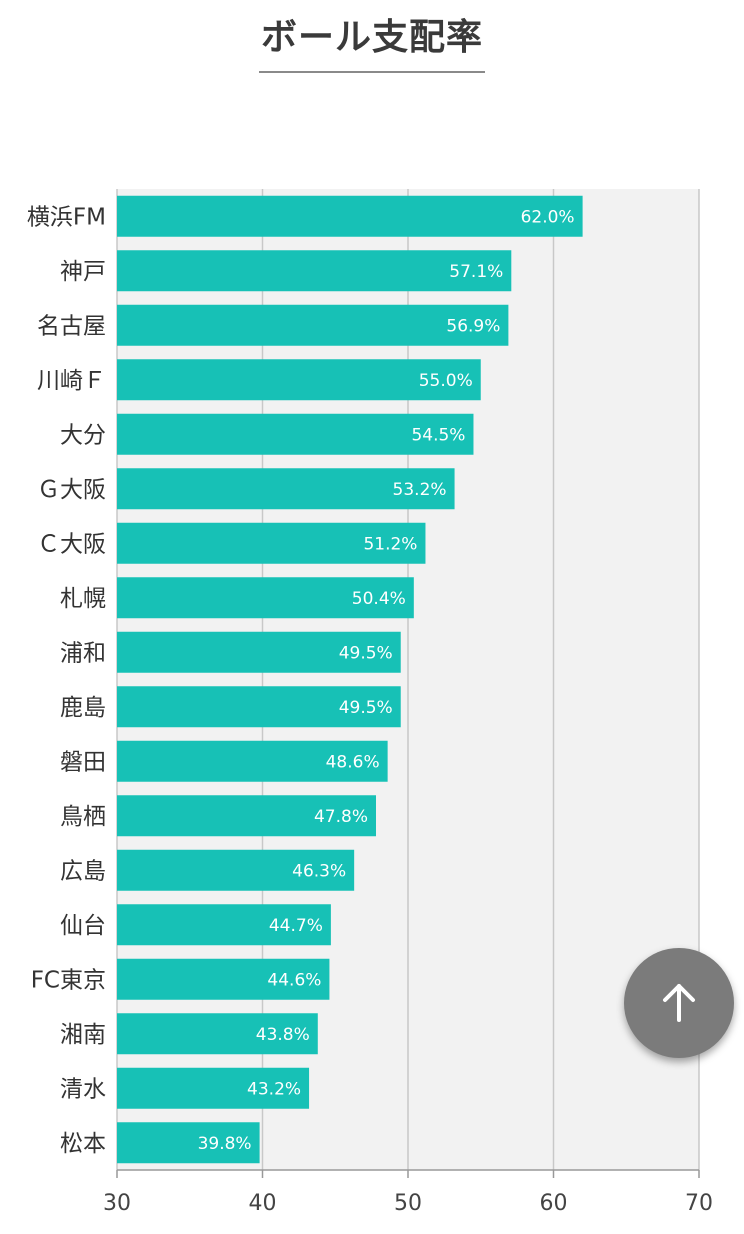  I want to click on category-label: 湘南, so click(83, 1035).